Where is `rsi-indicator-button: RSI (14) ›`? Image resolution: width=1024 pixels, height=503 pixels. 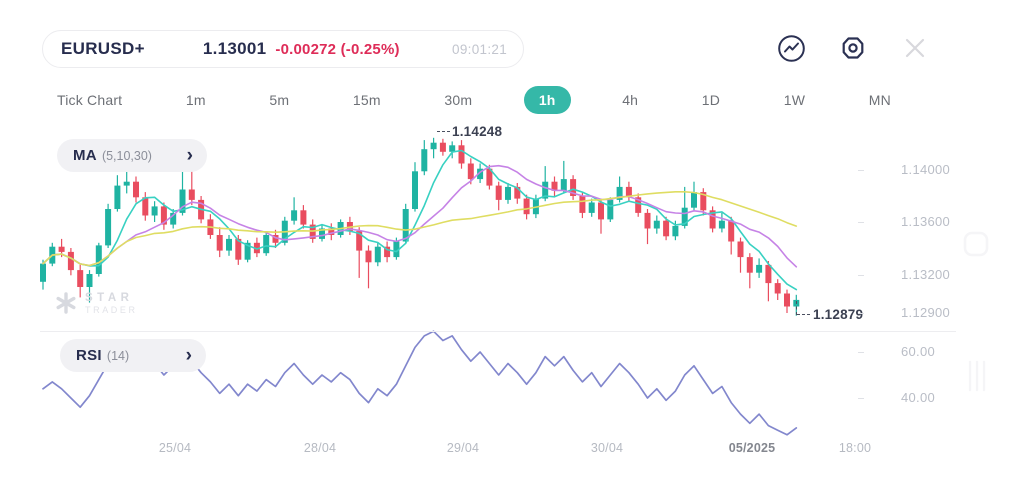
rsi-indicator-button: RSI (14) › is located at coordinates (133, 355).